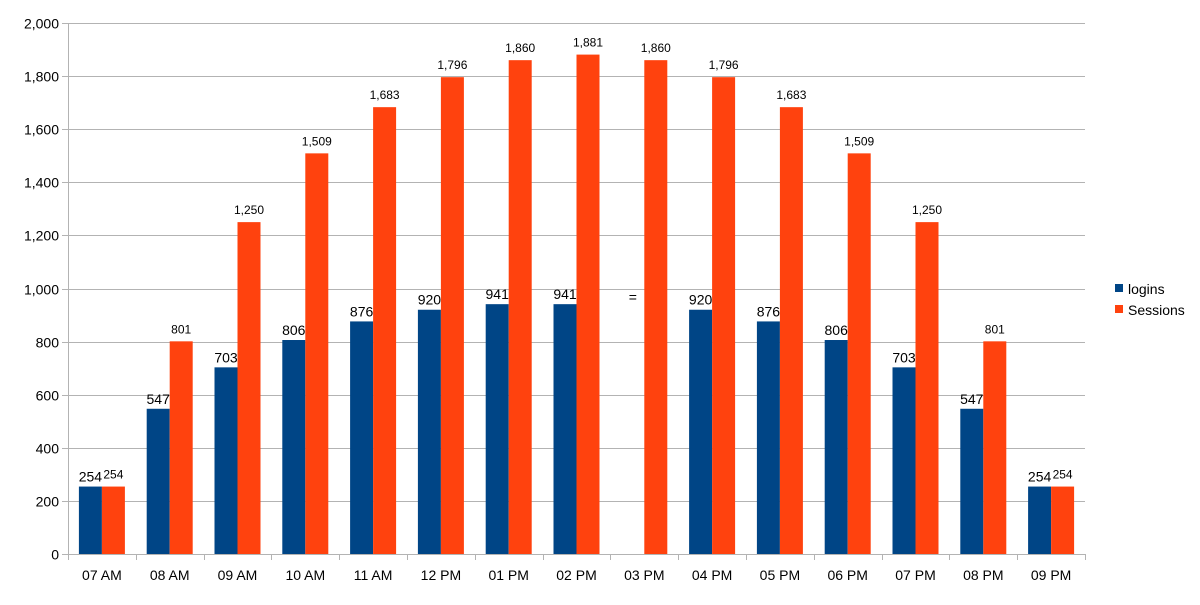 This screenshot has width=1200, height=605. Describe the element at coordinates (1156, 310) in the screenshot. I see `legend-label: Sessions` at that location.